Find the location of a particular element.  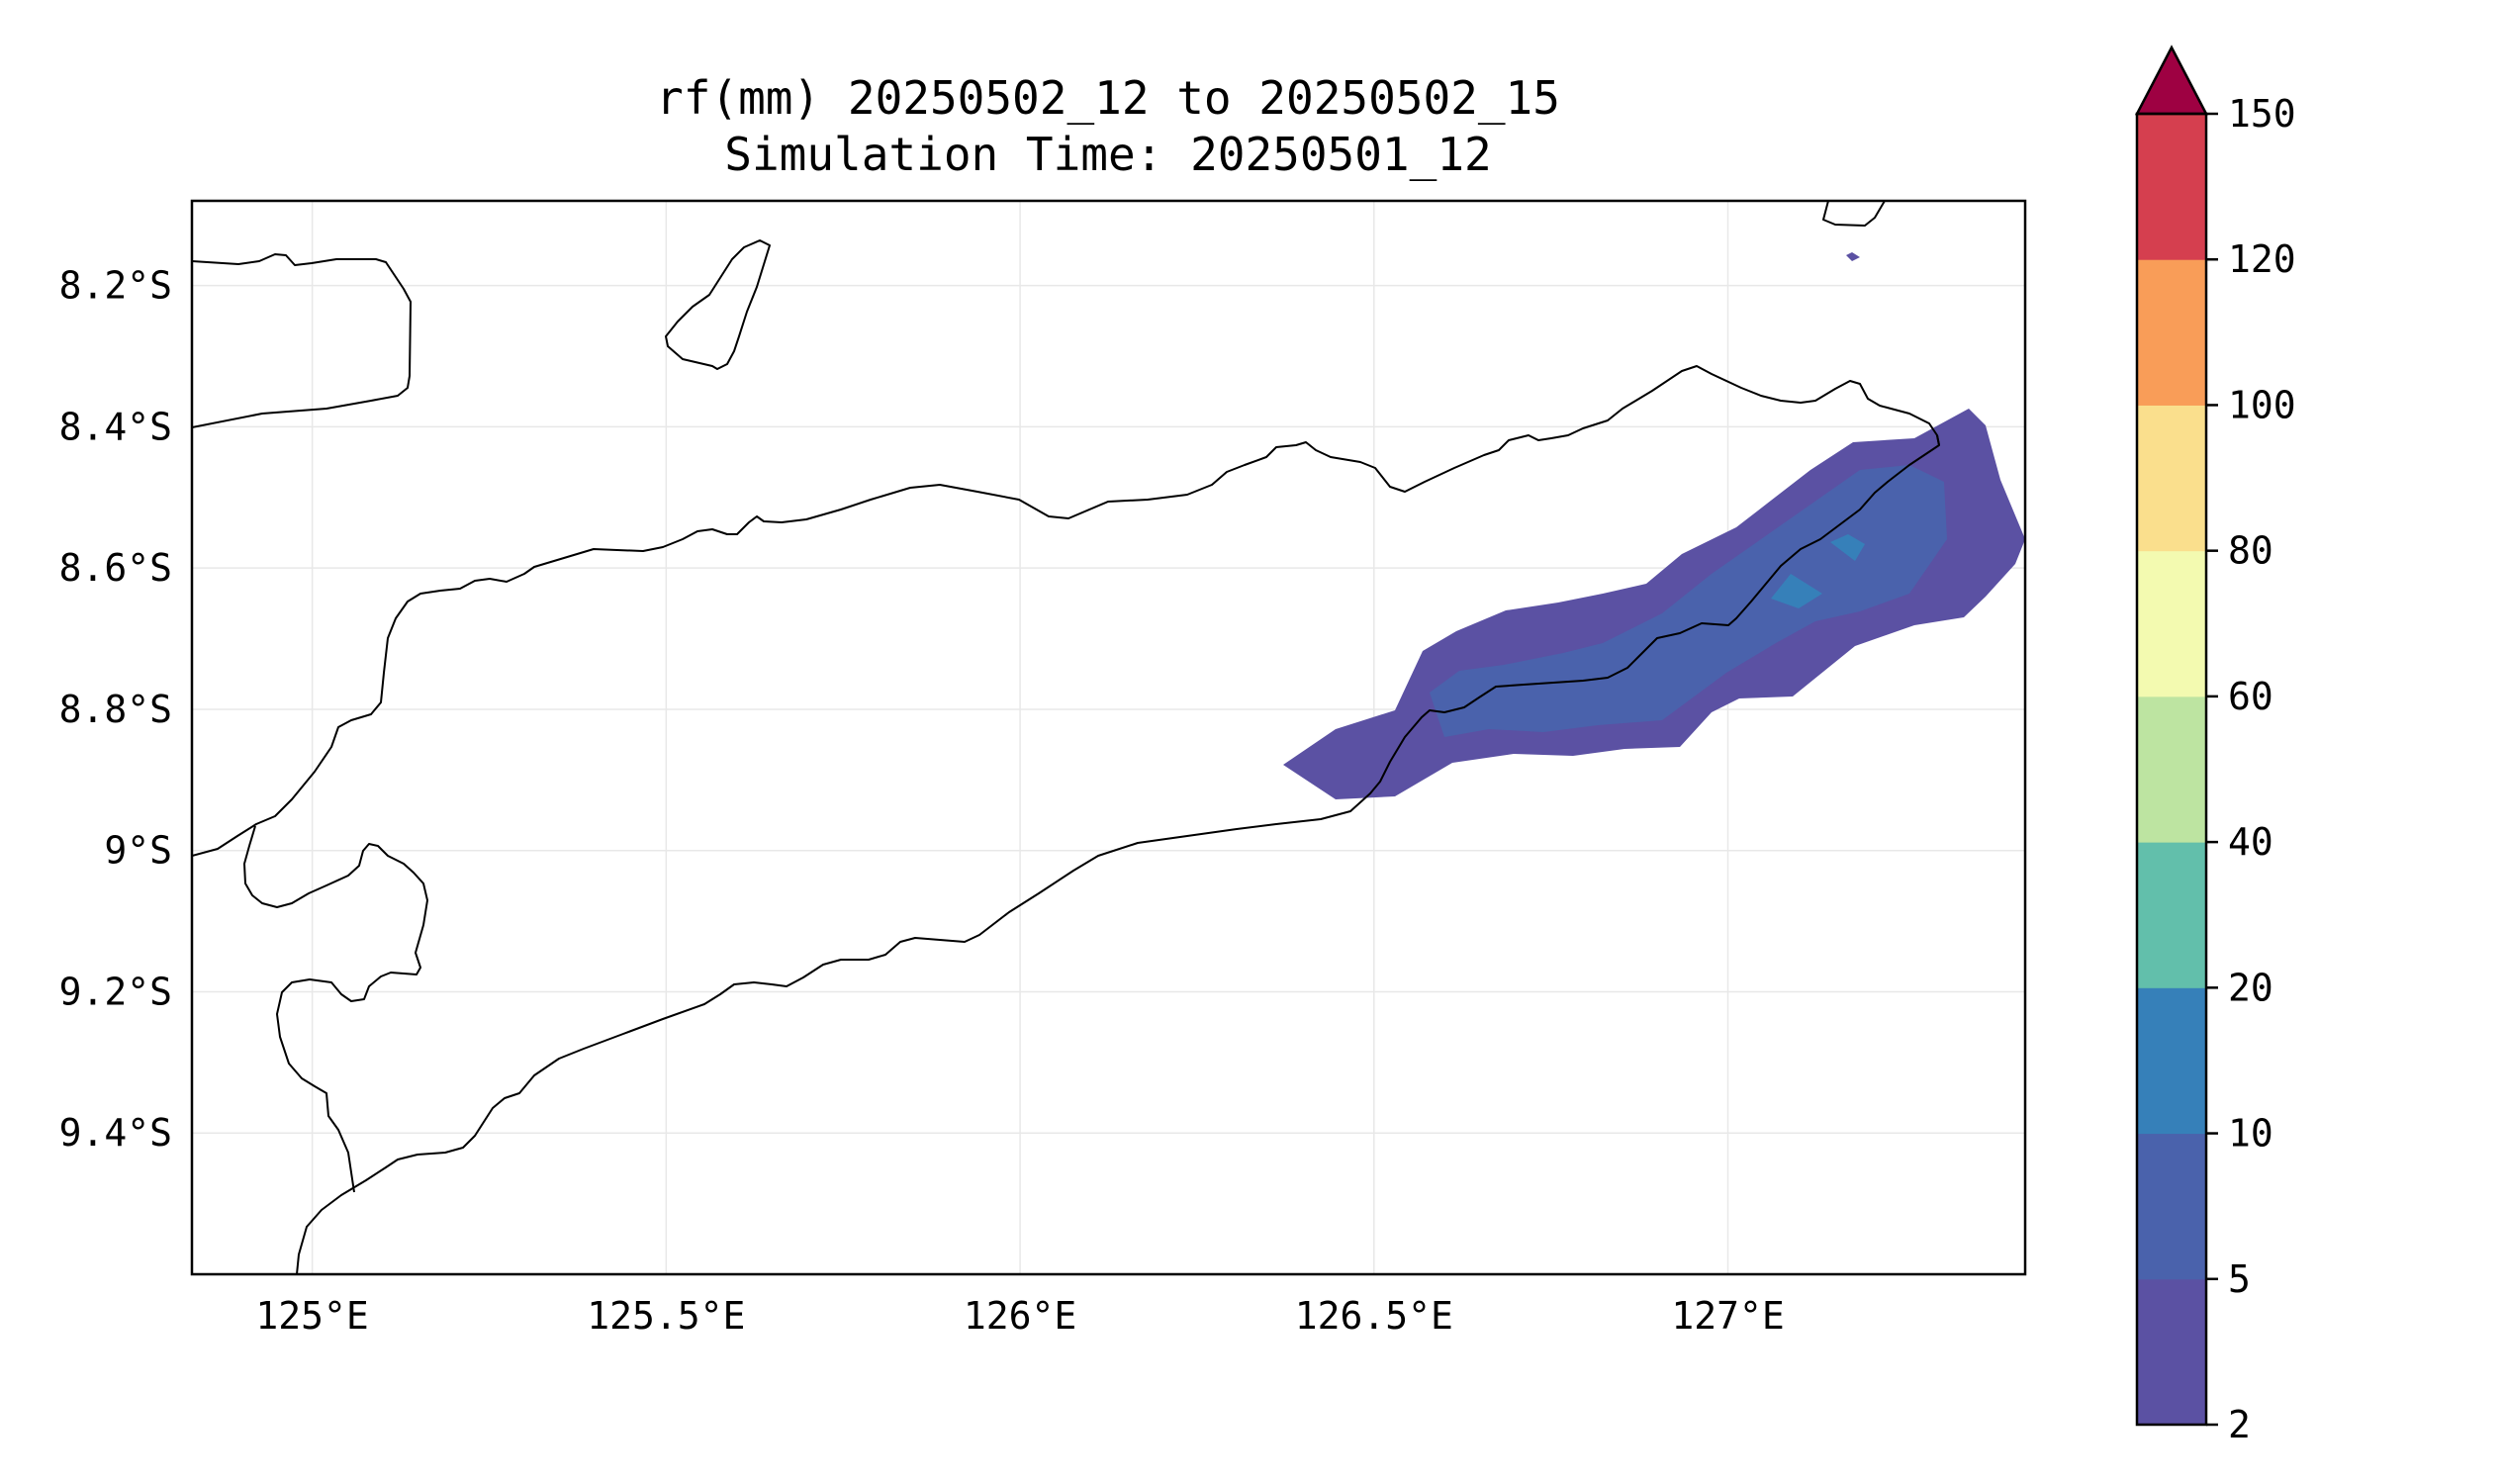

colorbar-tick-label: 2 is located at coordinates (2239, 1424).